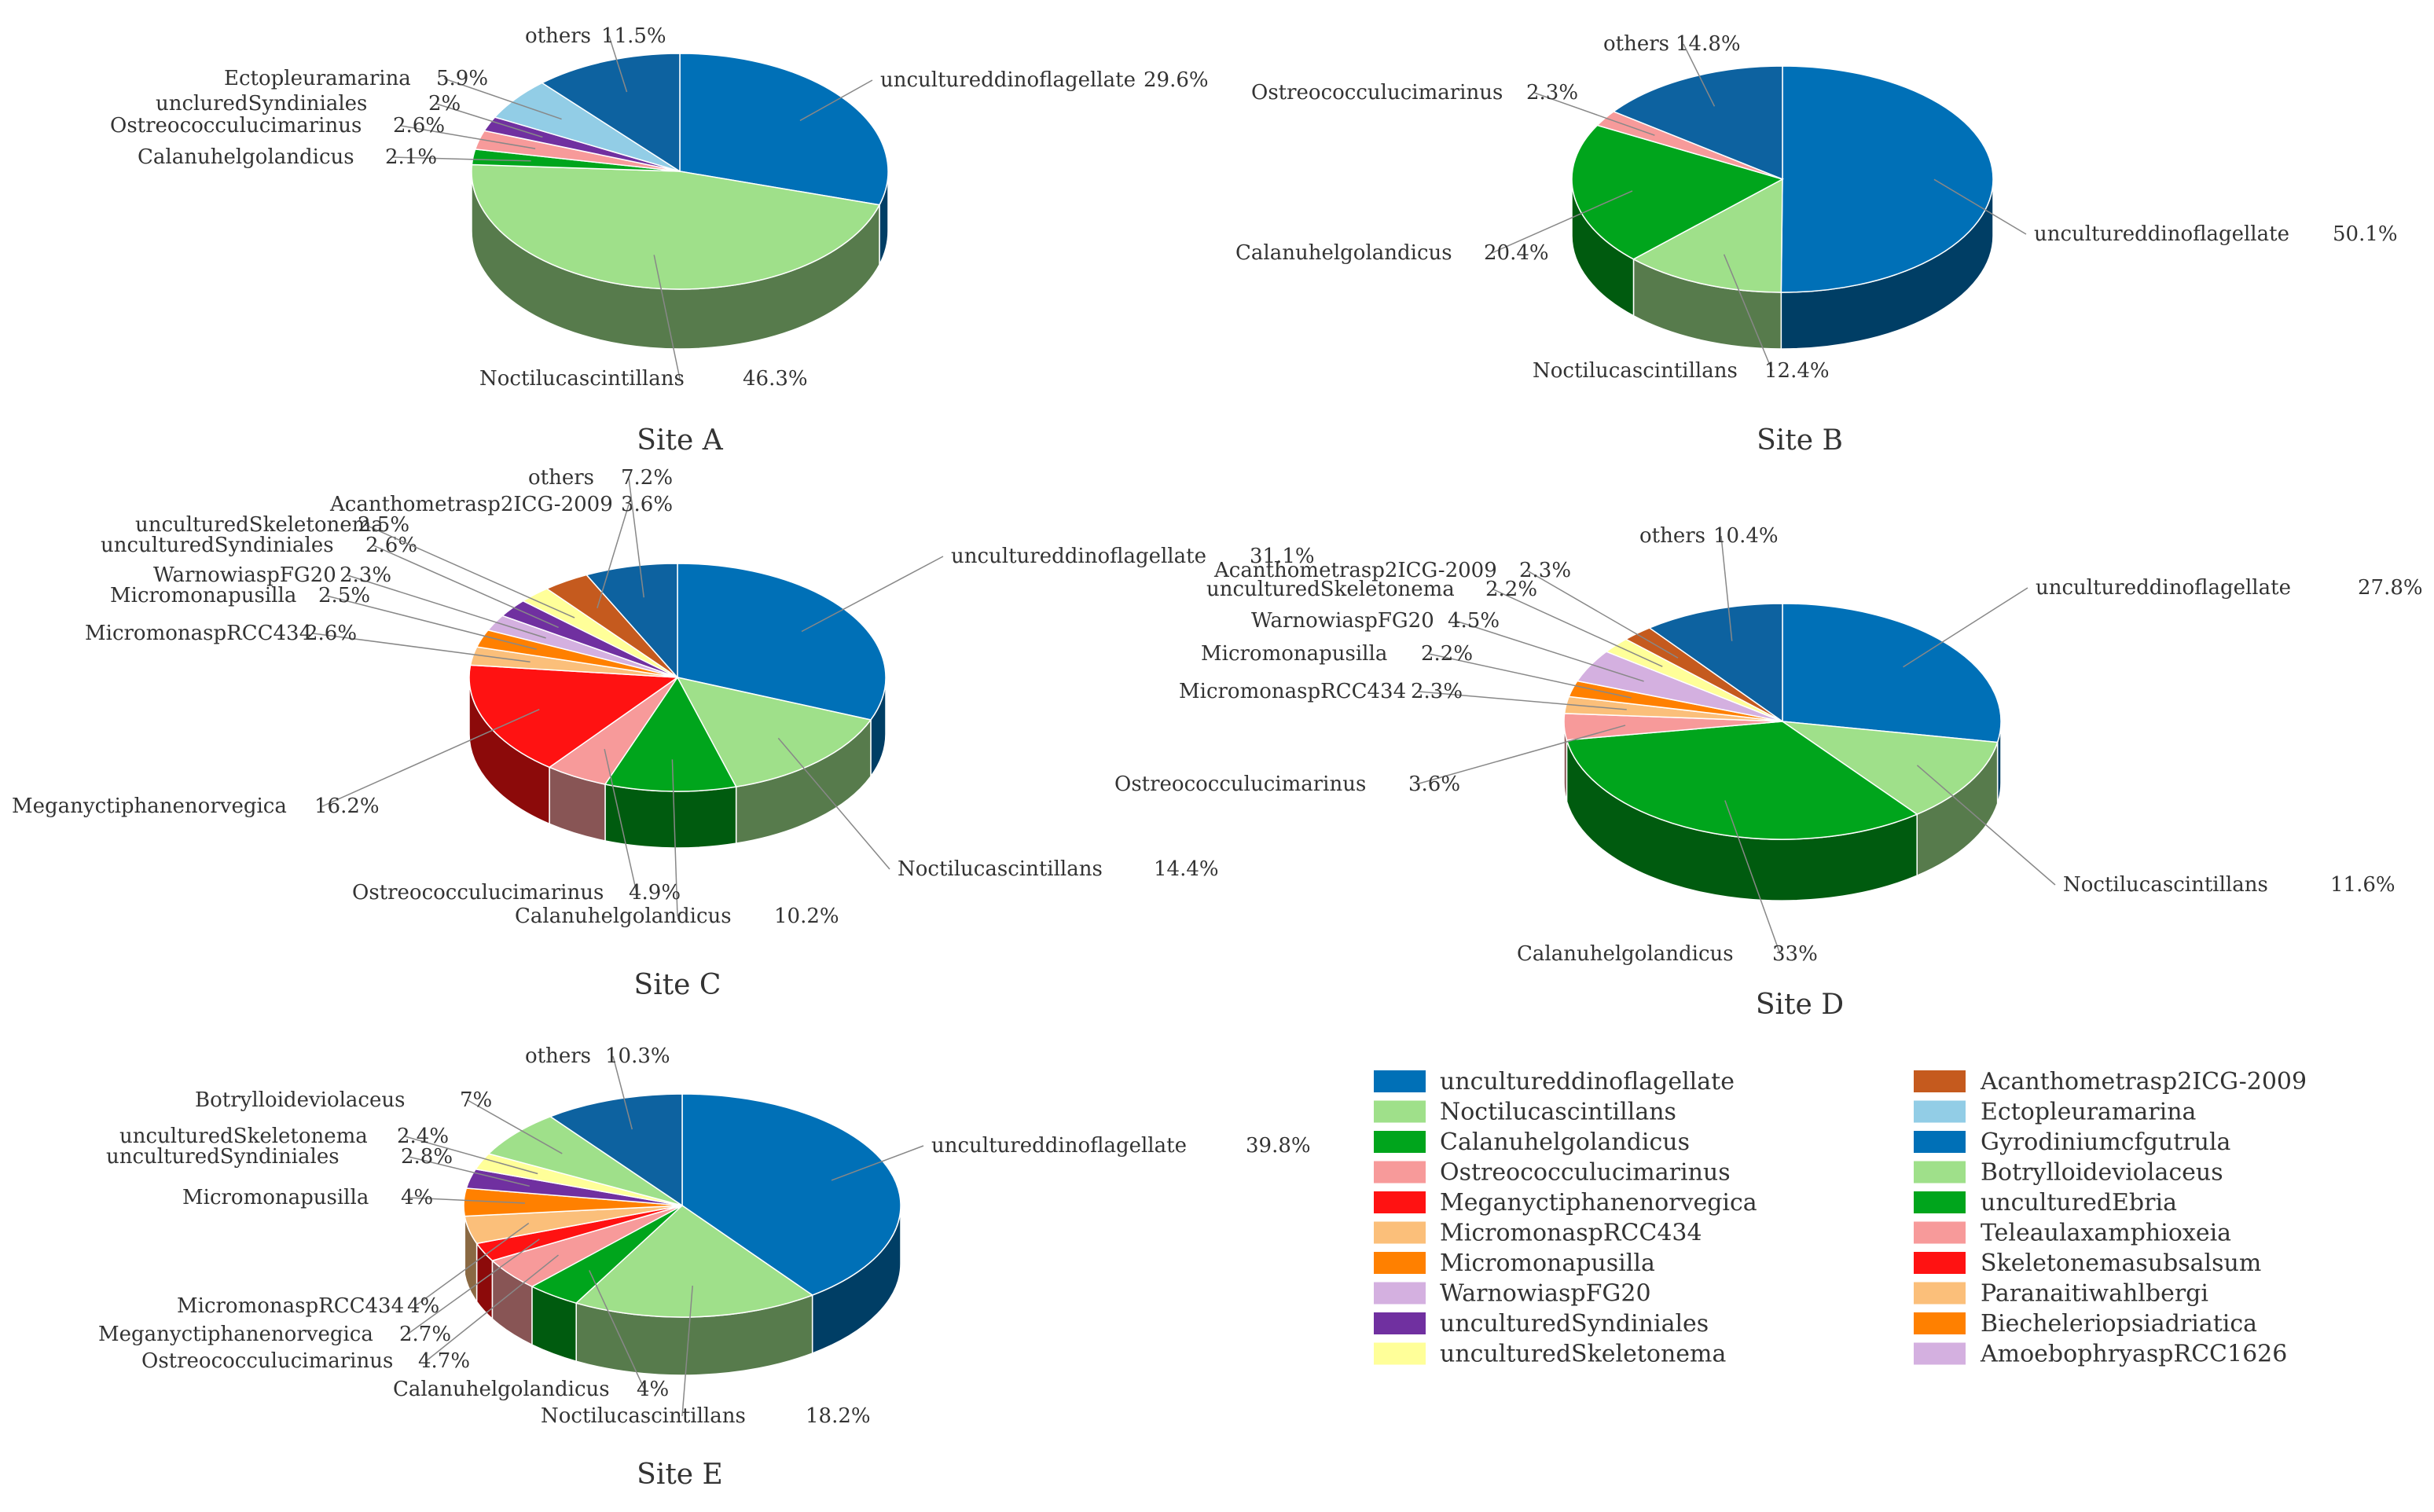  I want to click on slice-label: unculturedSyndiniales, so click(223, 1157).